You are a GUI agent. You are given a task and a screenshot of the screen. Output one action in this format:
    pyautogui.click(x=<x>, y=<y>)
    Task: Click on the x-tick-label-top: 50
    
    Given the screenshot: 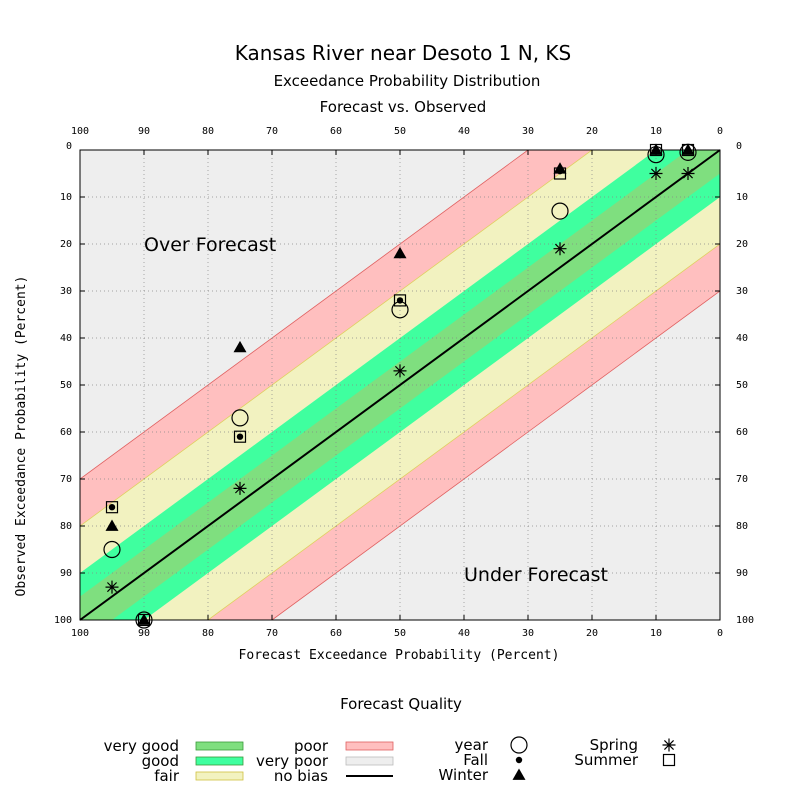 What is the action you would take?
    pyautogui.click(x=400, y=131)
    